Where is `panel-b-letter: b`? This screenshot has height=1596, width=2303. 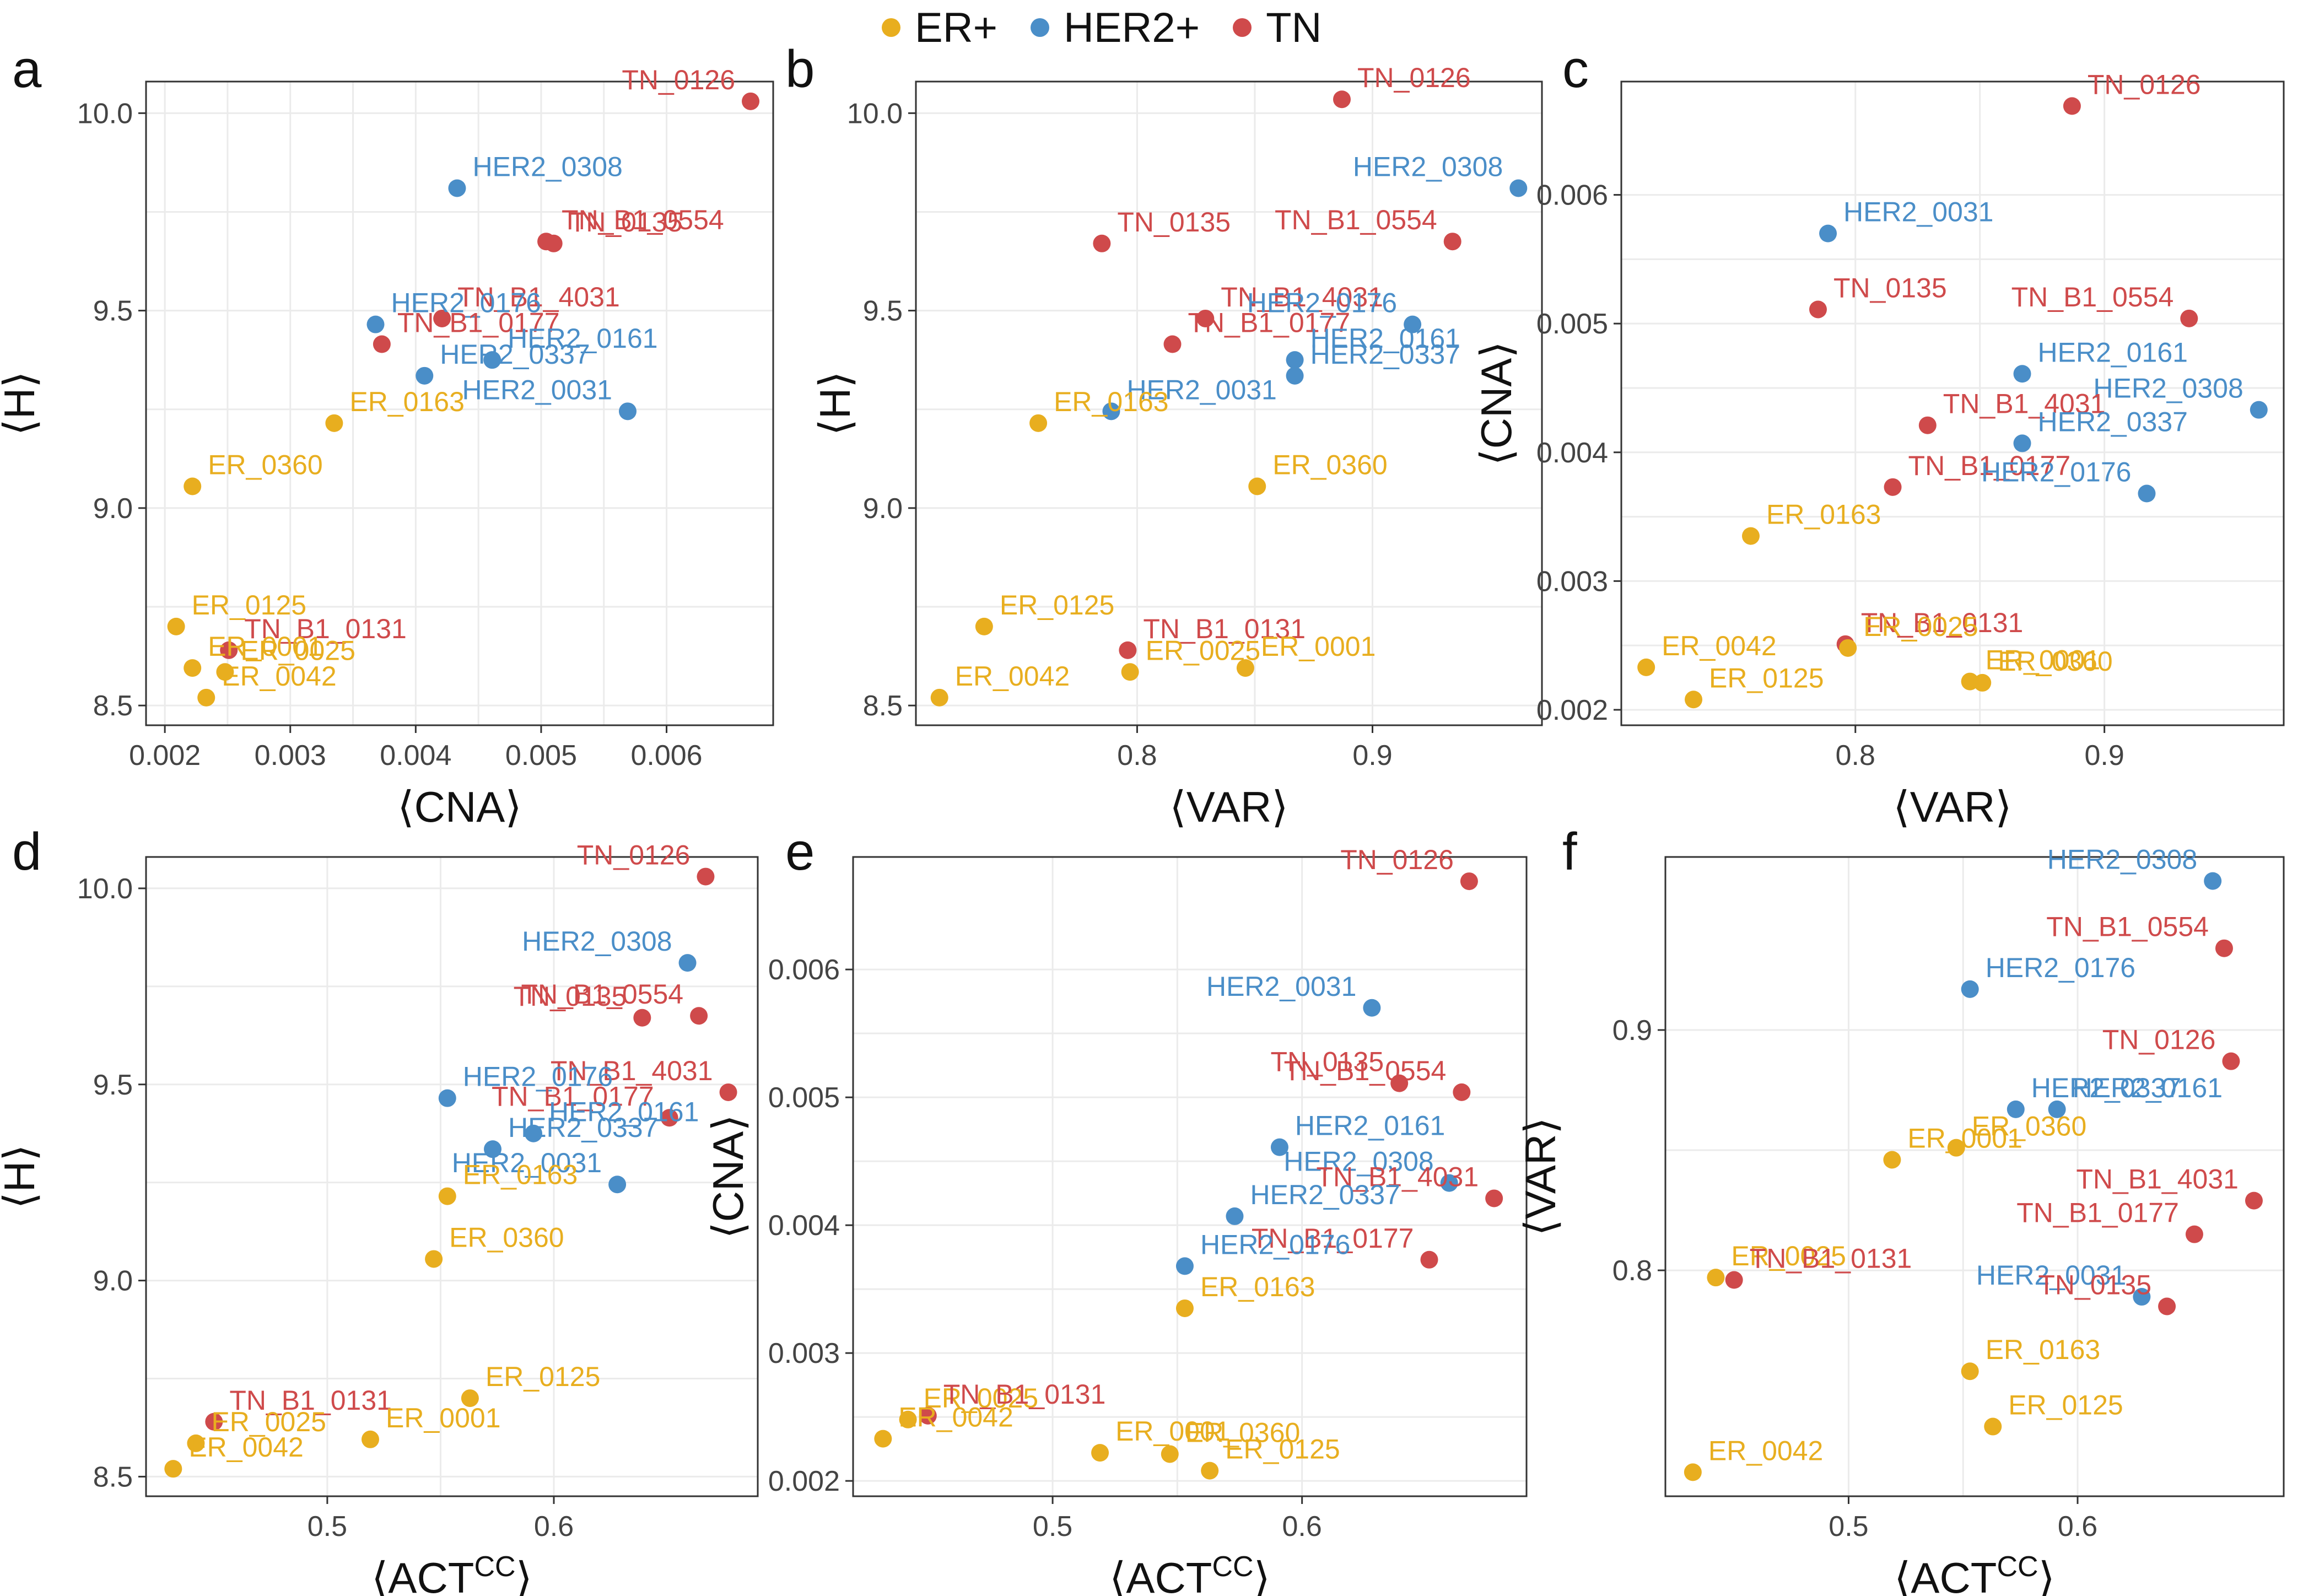 panel-b-letter: b is located at coordinates (800, 69).